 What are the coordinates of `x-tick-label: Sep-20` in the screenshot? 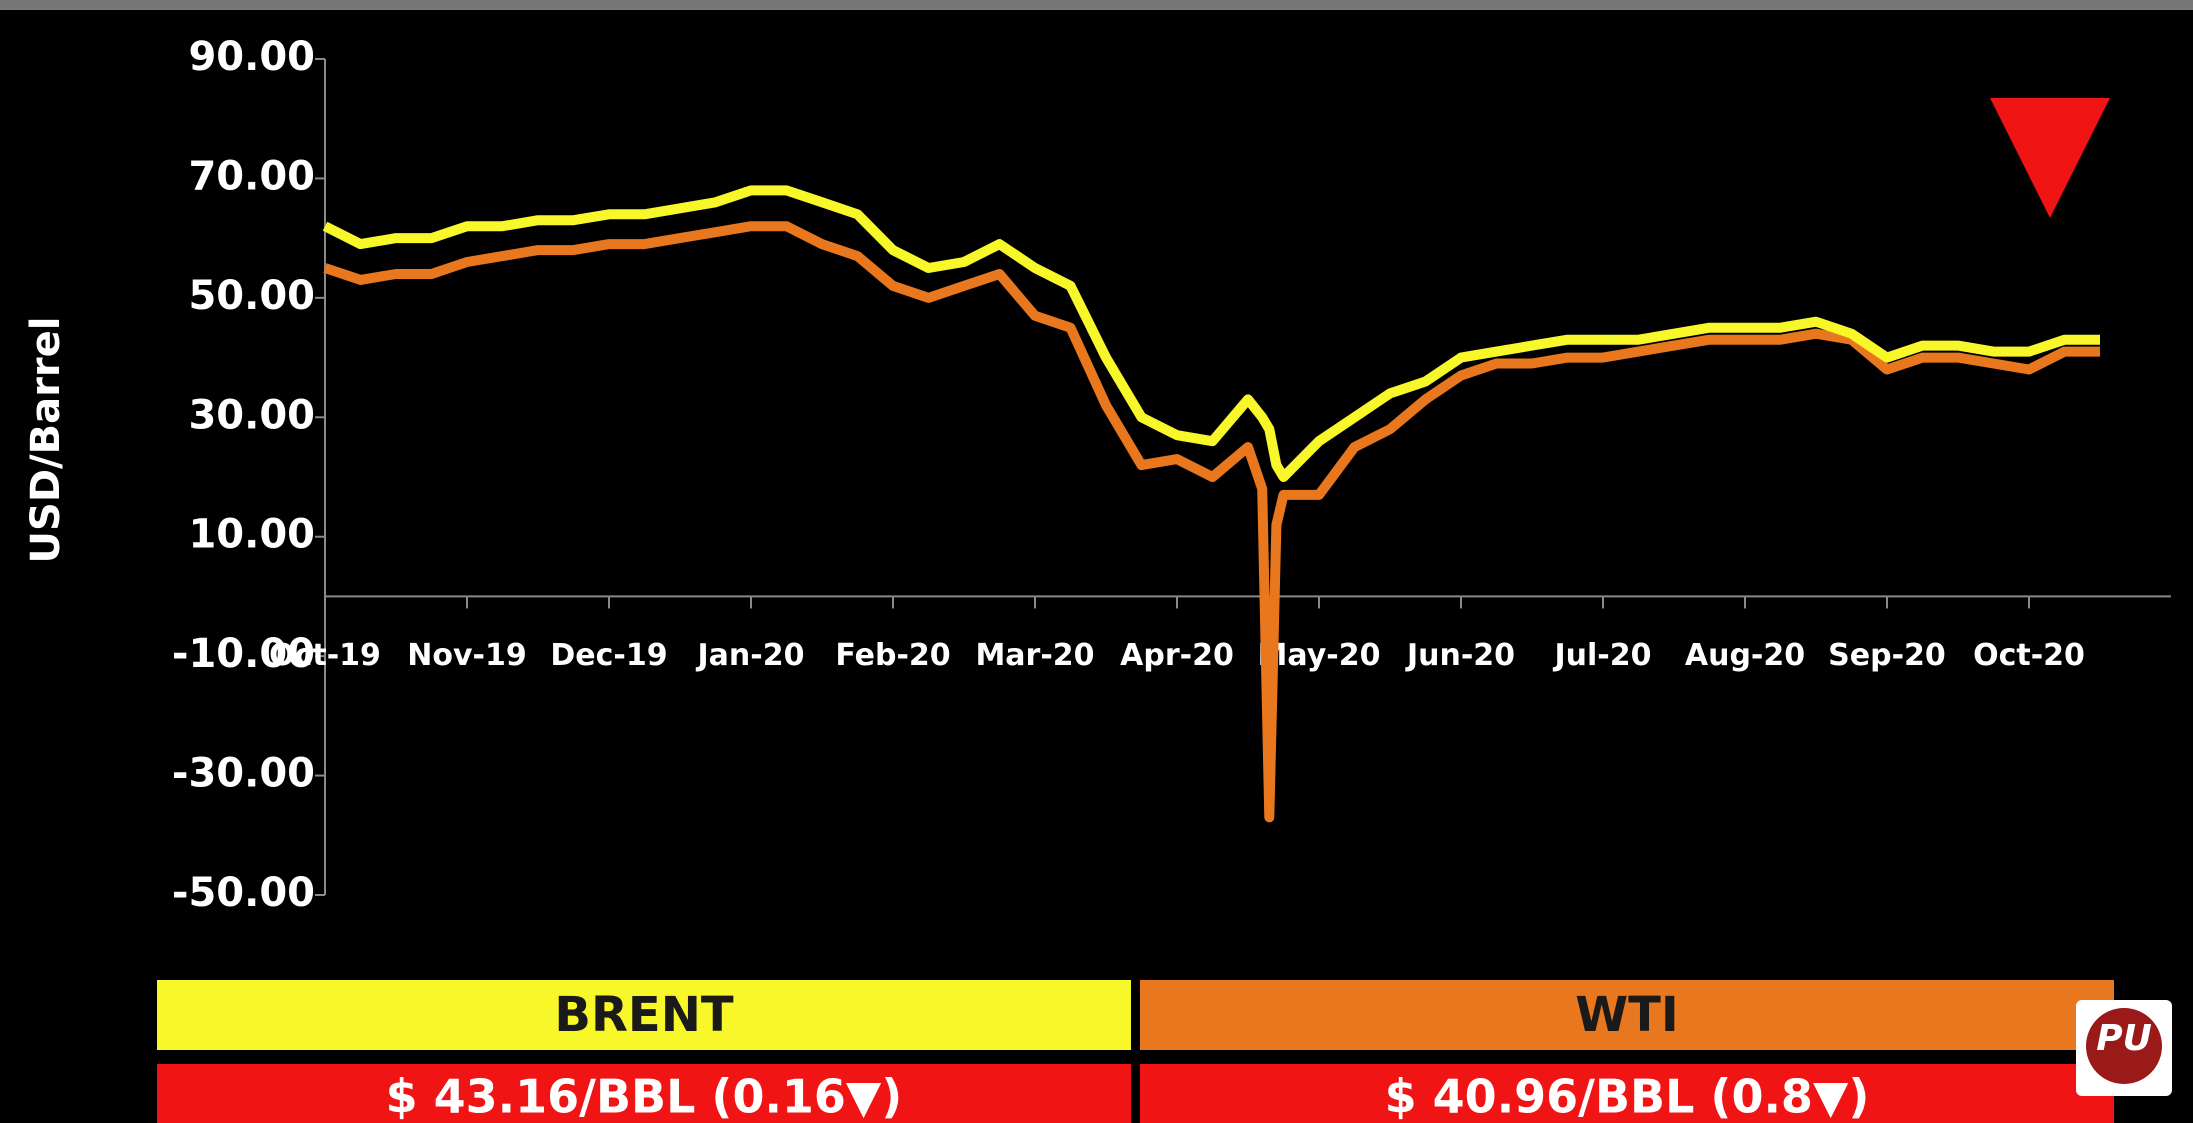 It's located at (1887, 655).